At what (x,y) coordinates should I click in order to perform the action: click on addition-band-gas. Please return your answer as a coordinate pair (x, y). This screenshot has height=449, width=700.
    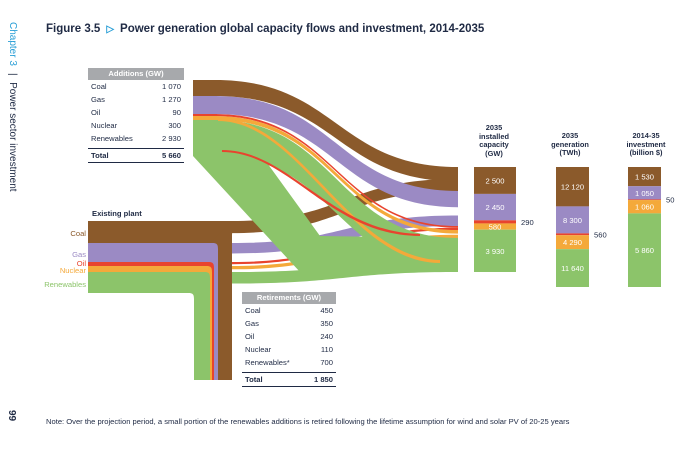
    Looking at the image, I should click on (205, 105).